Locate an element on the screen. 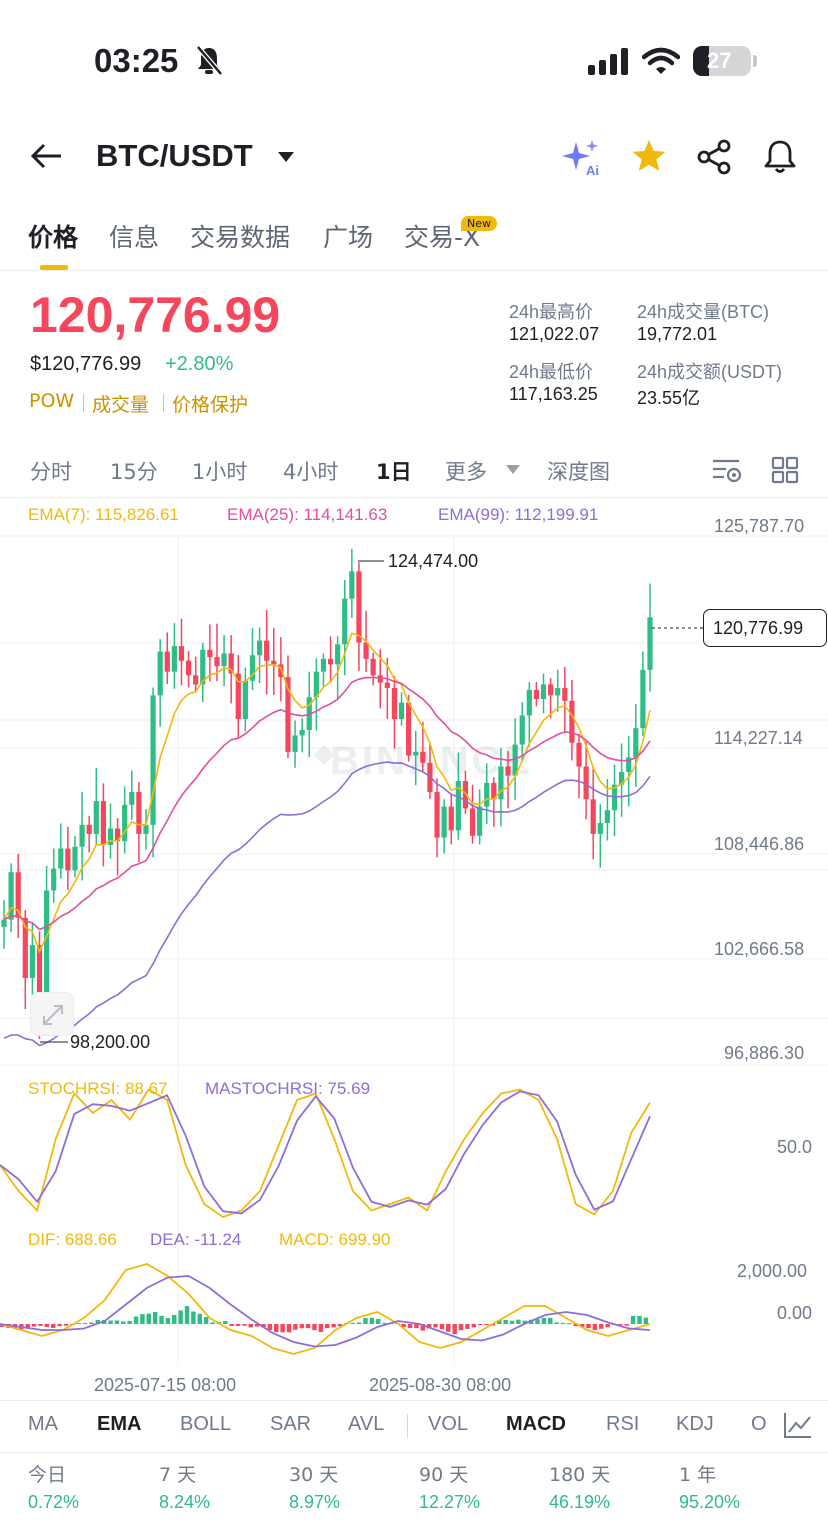 The width and height of the screenshot is (828, 1530). indicator-more: O is located at coordinates (759, 1424).